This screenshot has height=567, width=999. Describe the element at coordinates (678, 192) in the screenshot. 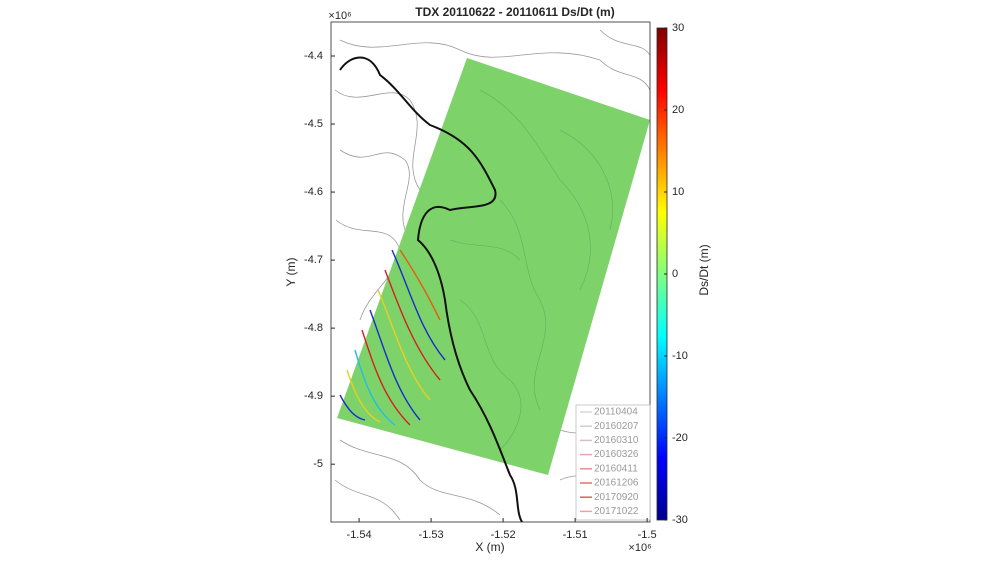

I see `colorbar-tick-label: 10` at that location.